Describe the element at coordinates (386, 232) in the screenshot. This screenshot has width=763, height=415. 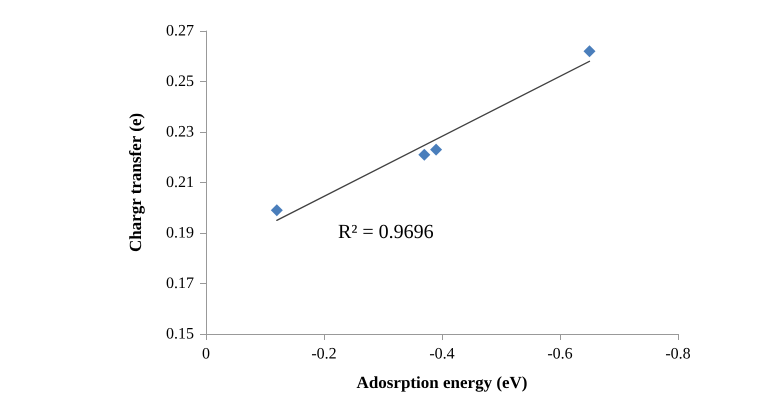
I see `annotation: R² = 0.9696` at that location.